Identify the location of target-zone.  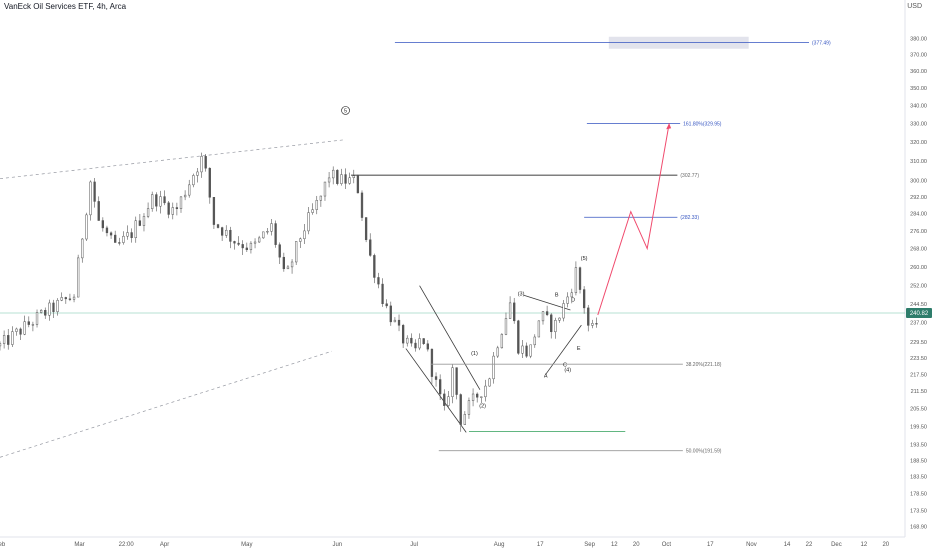
(678, 42).